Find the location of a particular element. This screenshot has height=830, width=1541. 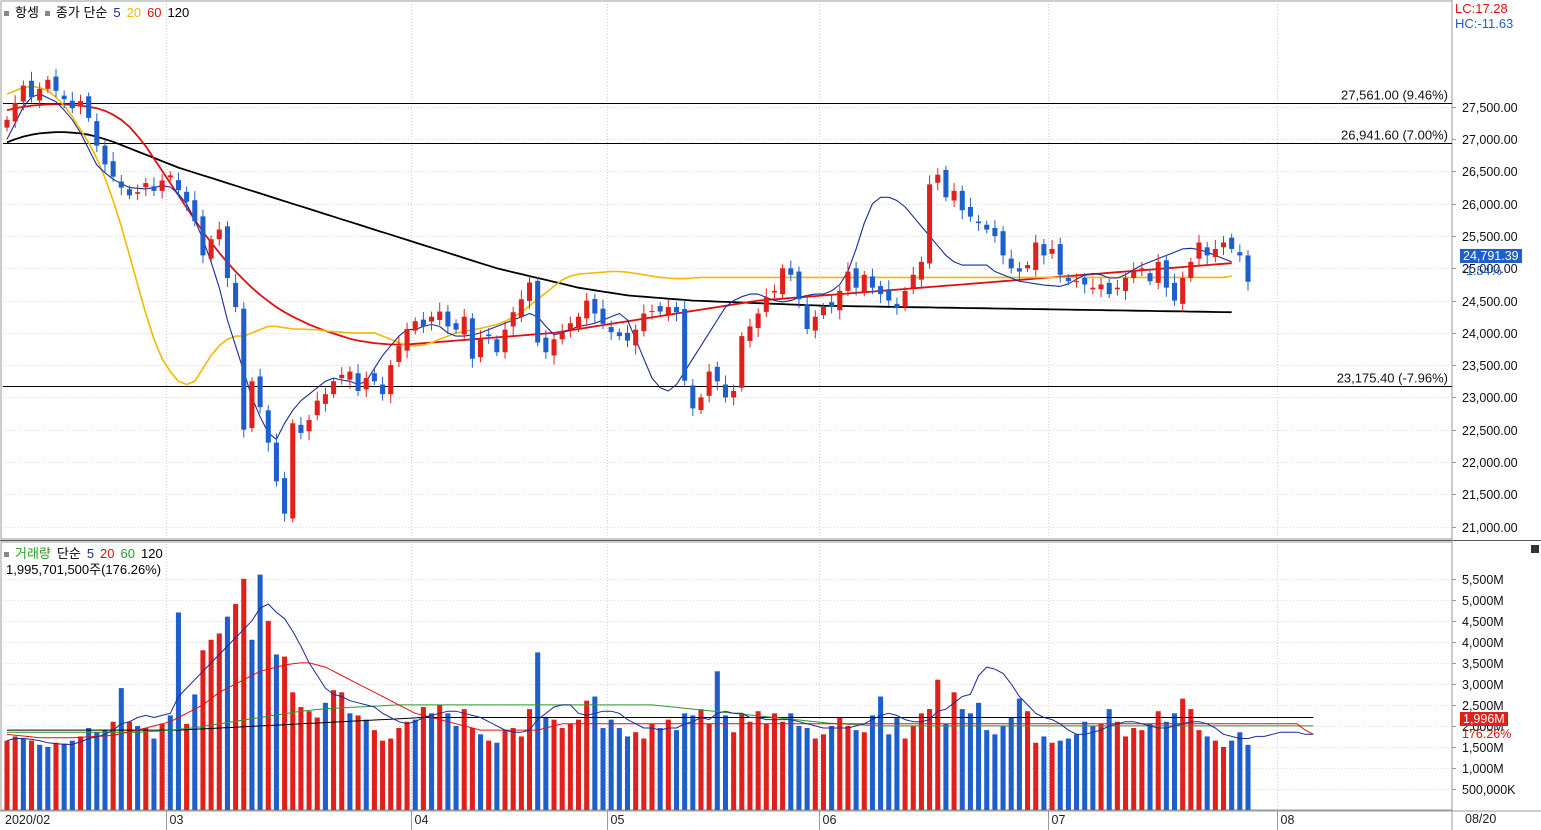

lc-value: LC:17.28 is located at coordinates (1481, 8).